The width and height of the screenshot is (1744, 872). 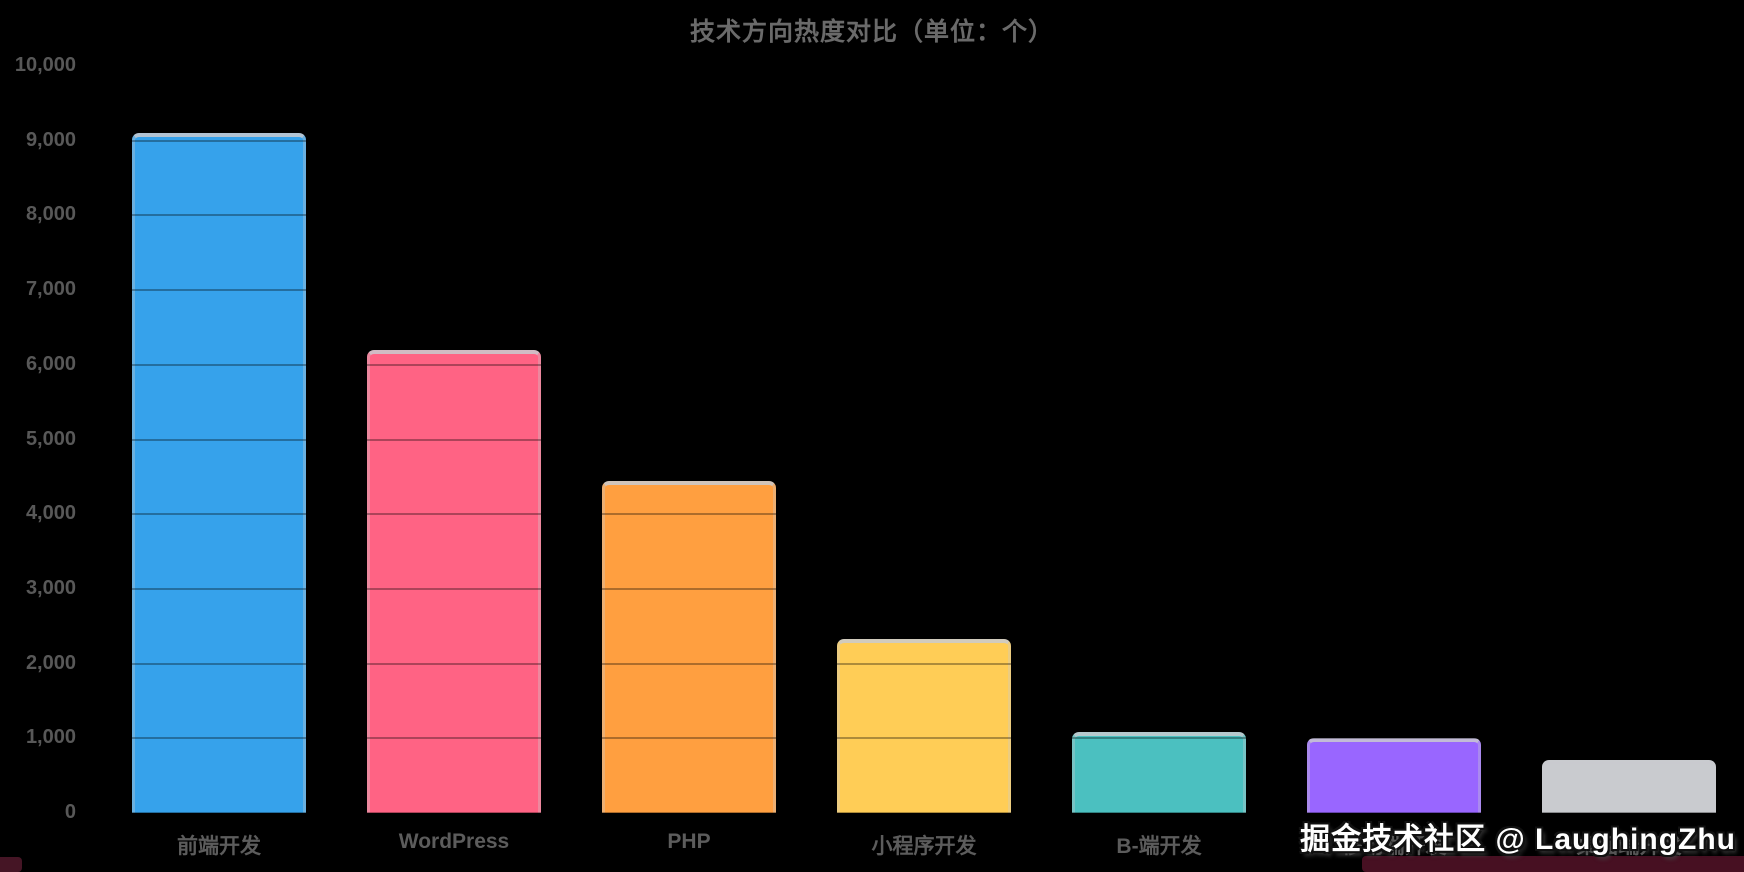 I want to click on x-tick-label-桌面端开发: 桌面端开发, so click(x=1629, y=846).